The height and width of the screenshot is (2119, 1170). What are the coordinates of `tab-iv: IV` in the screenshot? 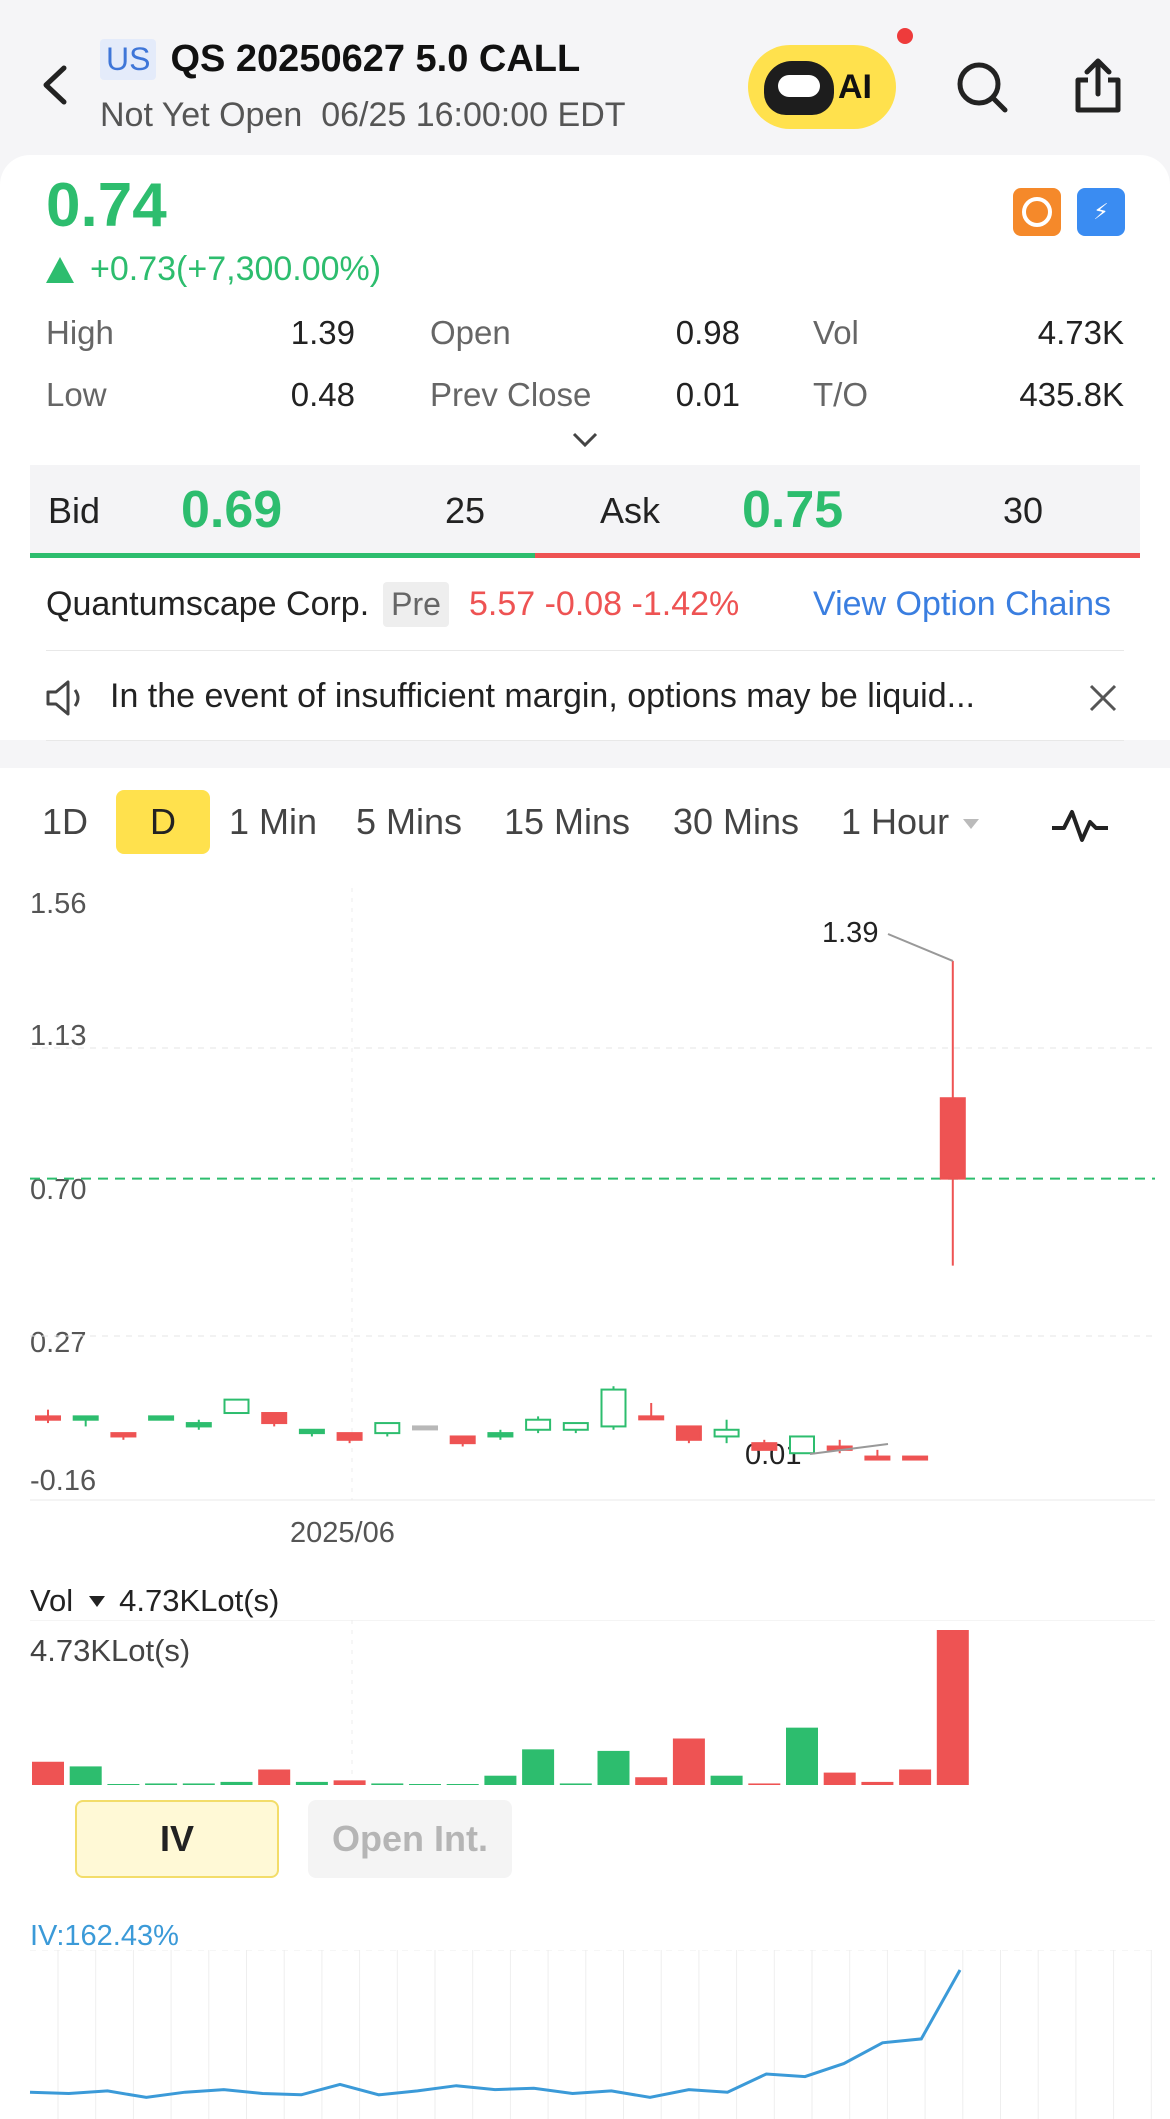 It's located at (177, 1839).